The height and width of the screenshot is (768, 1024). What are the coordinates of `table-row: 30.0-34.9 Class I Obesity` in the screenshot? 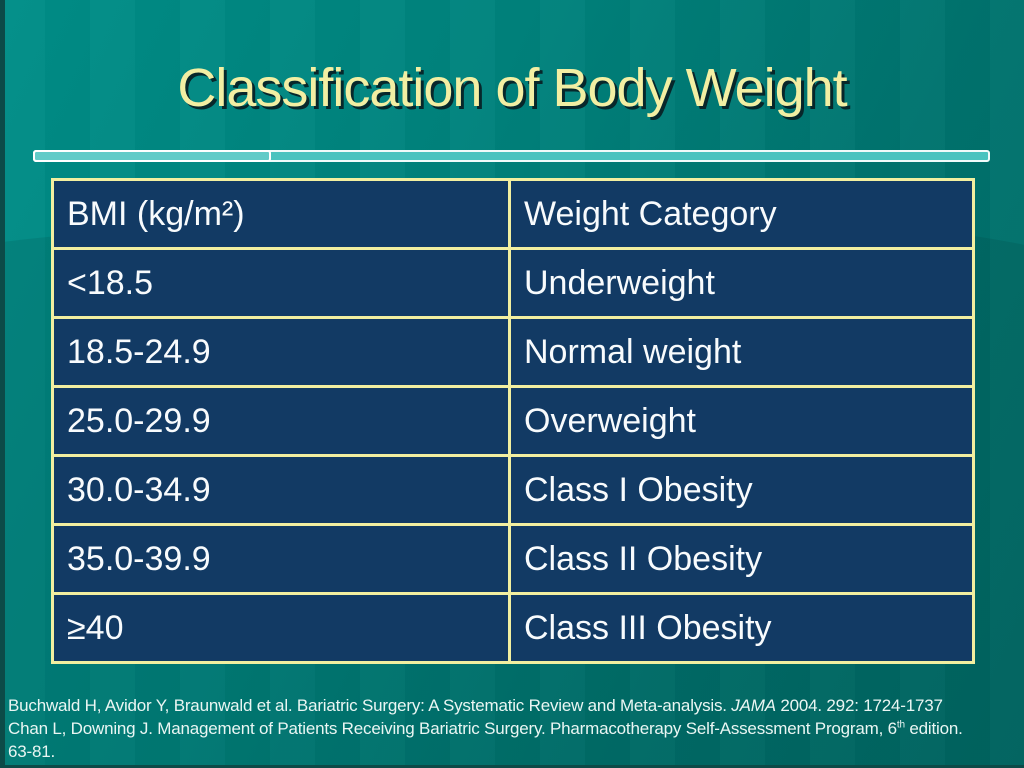 It's located at (513, 490).